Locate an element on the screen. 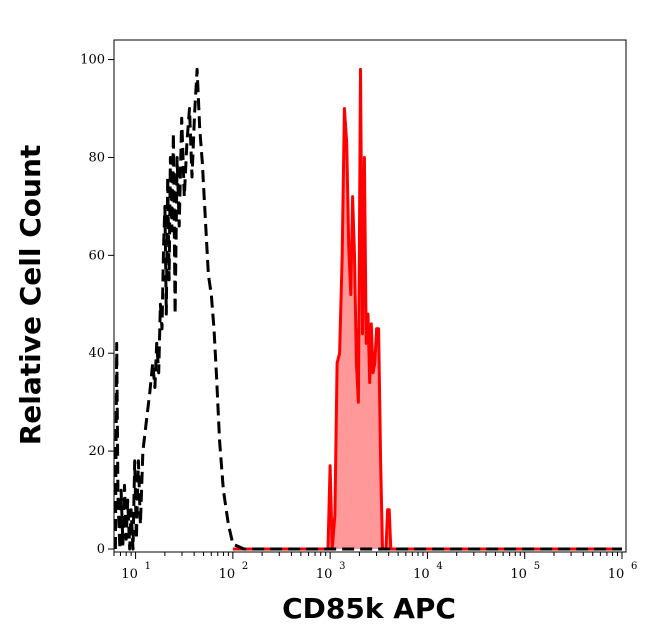  x-tick-exponent: 5 is located at coordinates (537, 566).